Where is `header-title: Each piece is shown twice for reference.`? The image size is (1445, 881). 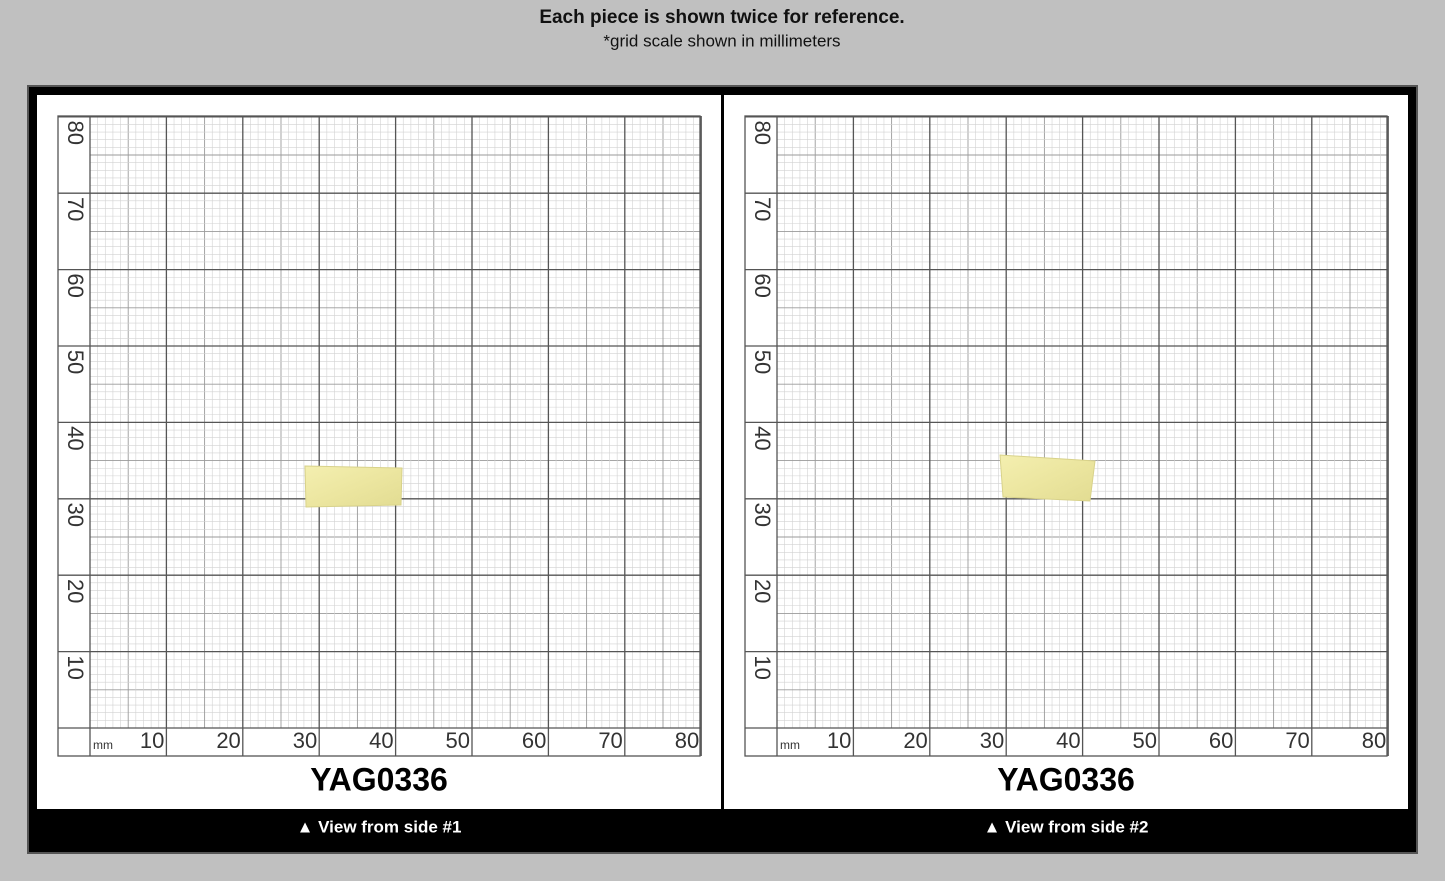
header-title: Each piece is shown twice for reference. is located at coordinates (721, 17).